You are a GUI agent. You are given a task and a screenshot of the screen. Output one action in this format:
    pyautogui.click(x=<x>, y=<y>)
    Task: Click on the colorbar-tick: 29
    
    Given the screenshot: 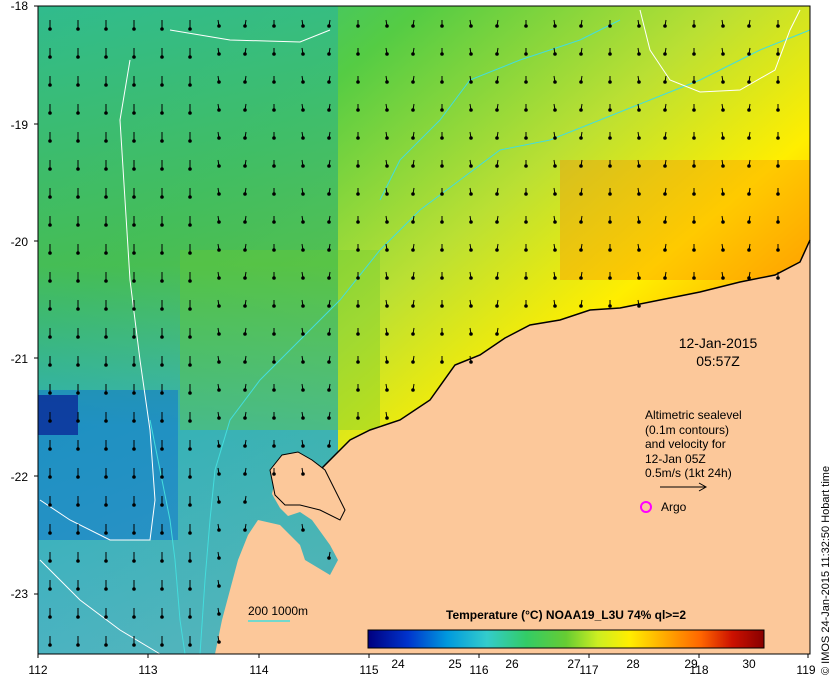 What is the action you would take?
    pyautogui.click(x=691, y=664)
    